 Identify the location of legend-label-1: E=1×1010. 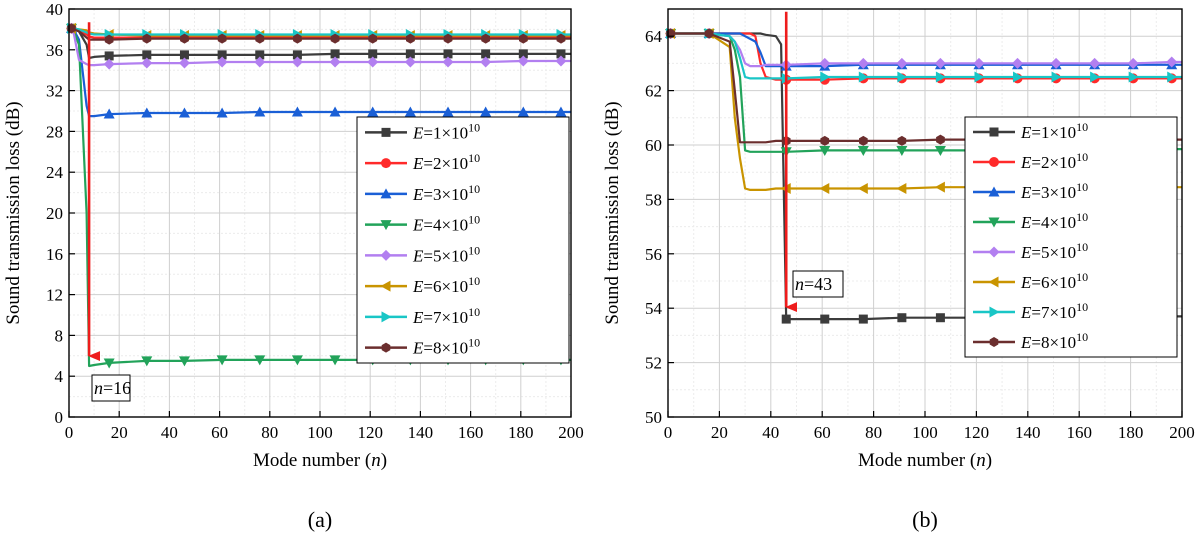
(446, 131).